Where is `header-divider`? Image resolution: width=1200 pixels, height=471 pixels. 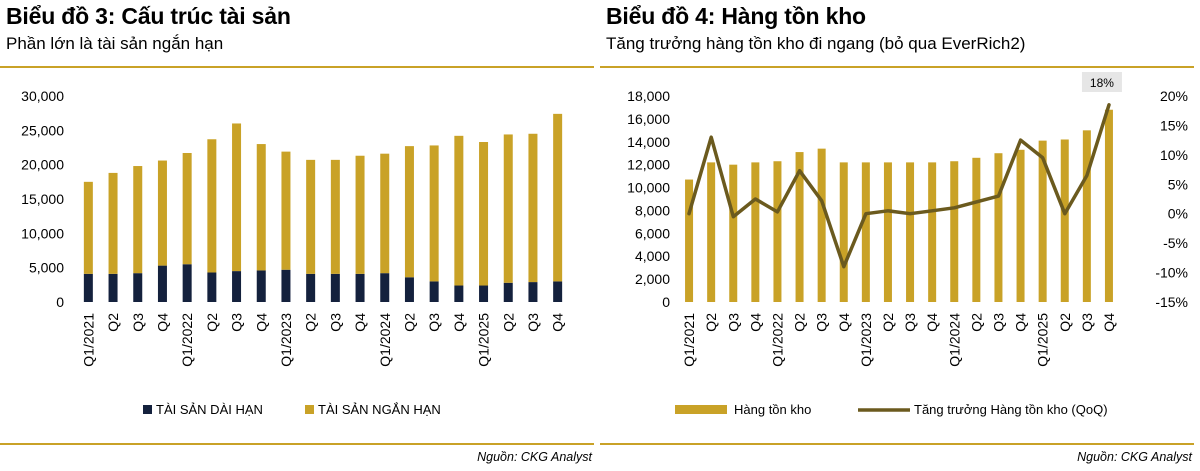
header-divider is located at coordinates (897, 67).